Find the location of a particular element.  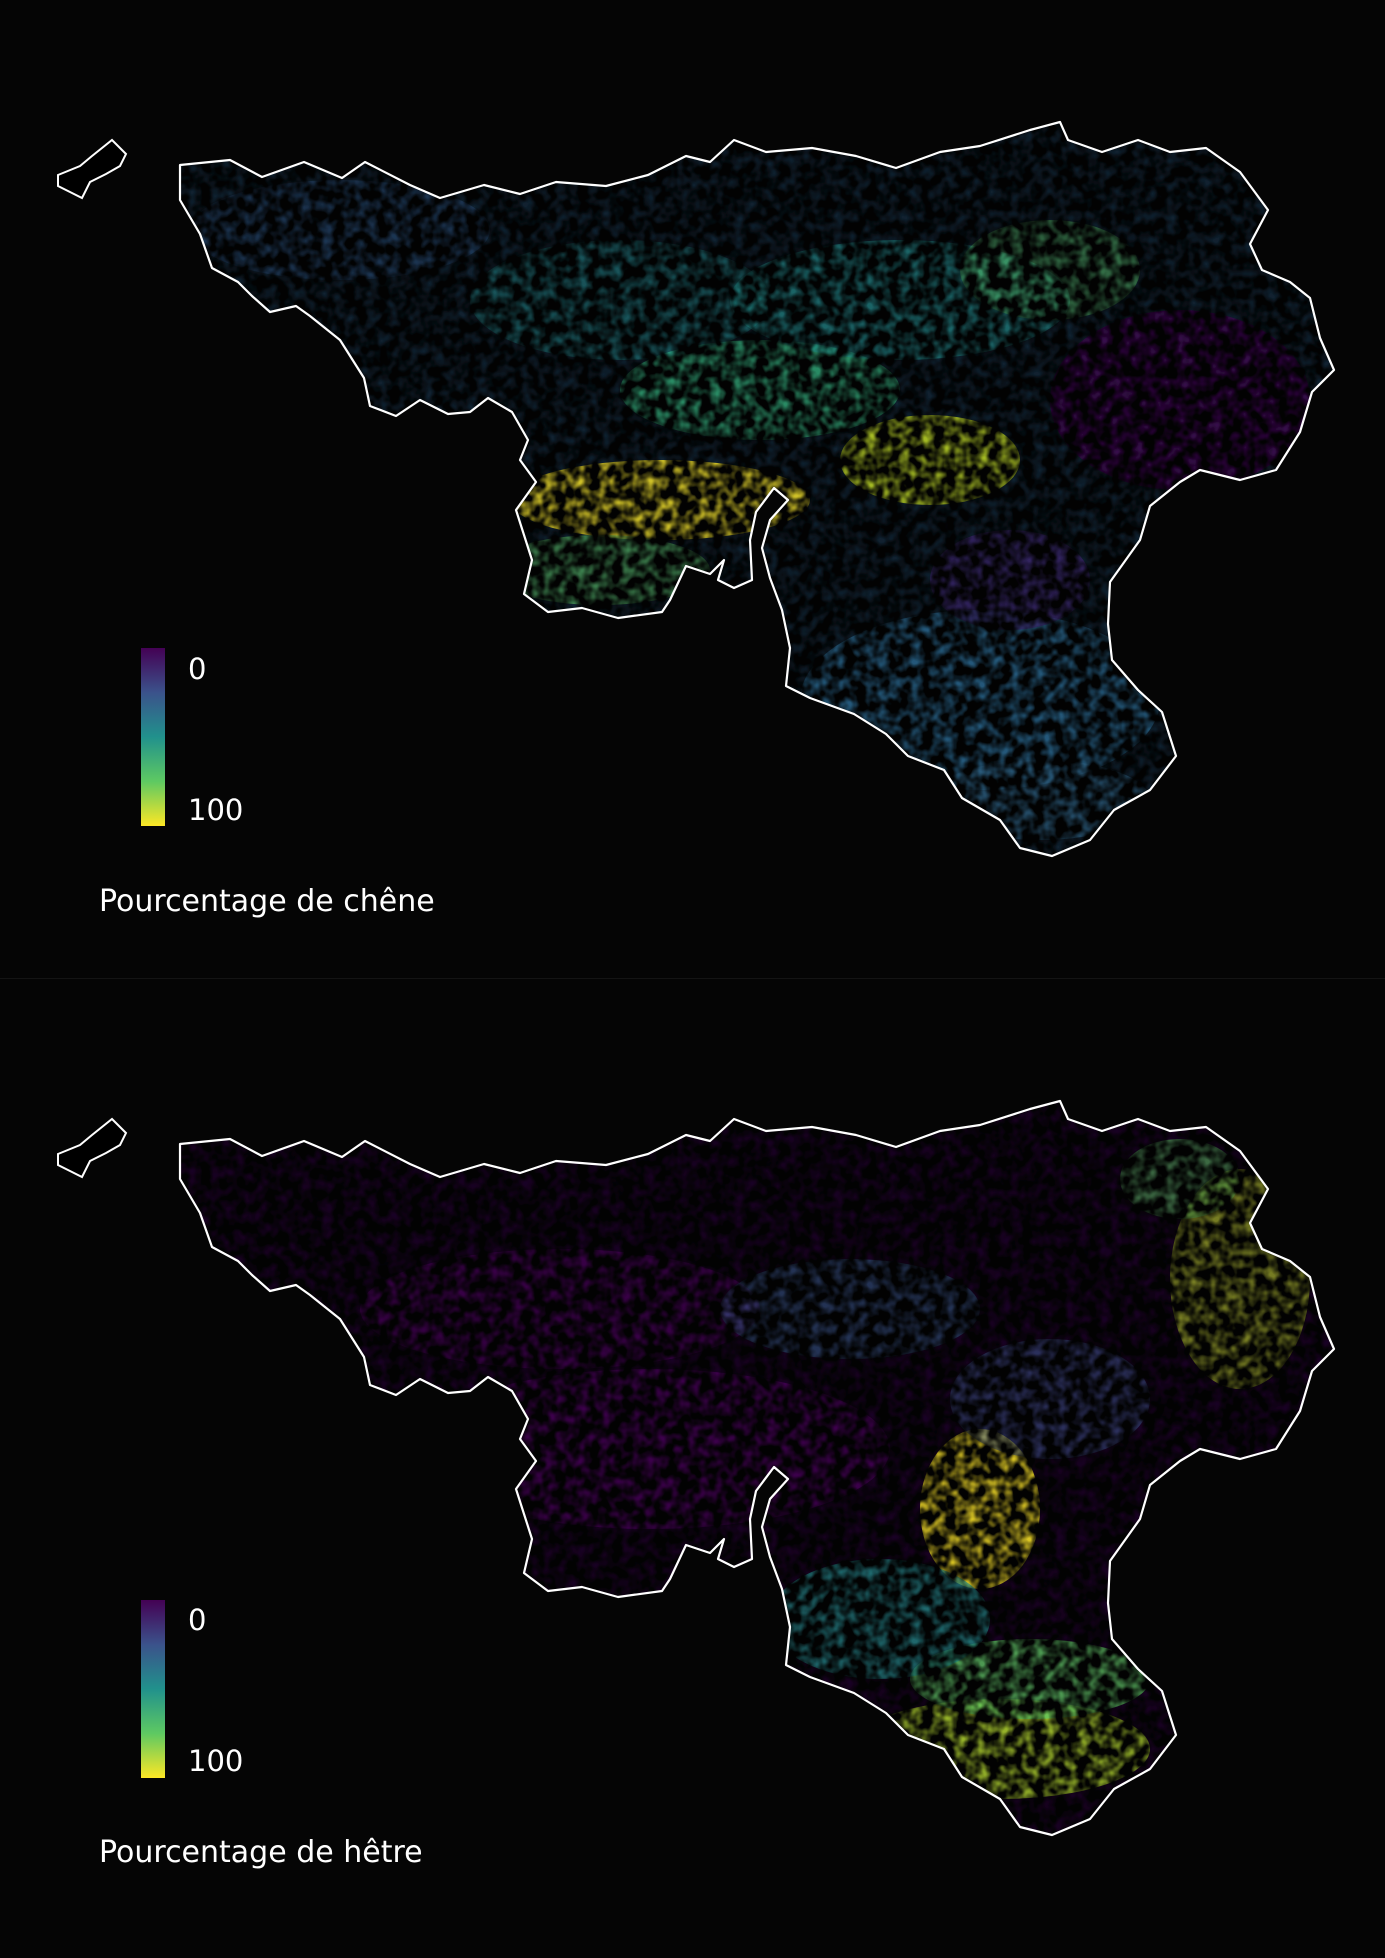

panel-divider is located at coordinates (692, 978).